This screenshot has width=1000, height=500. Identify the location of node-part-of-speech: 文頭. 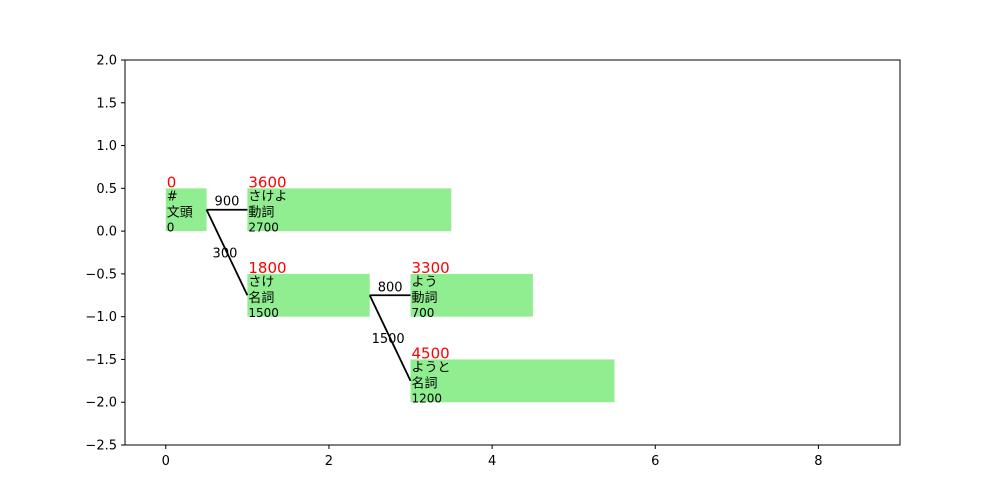
(180, 212).